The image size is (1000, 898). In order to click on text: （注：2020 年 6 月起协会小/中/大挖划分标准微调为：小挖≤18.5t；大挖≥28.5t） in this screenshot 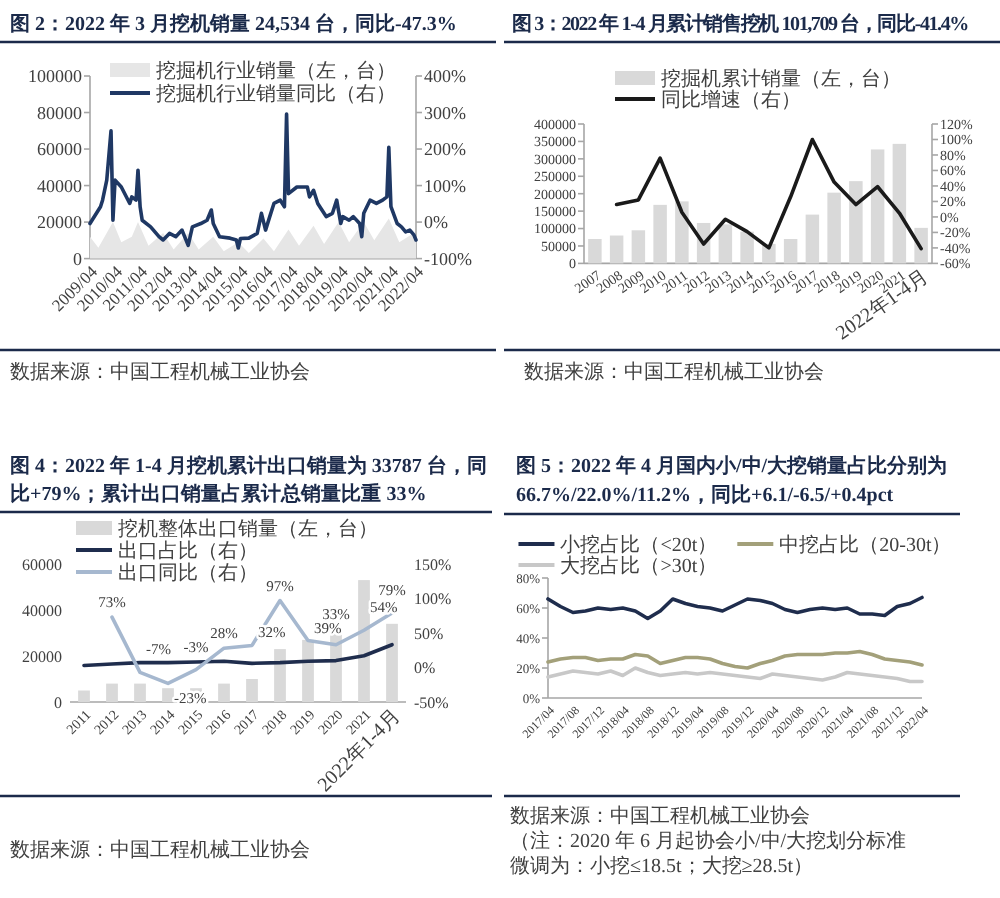, I will do `click(708, 853)`.